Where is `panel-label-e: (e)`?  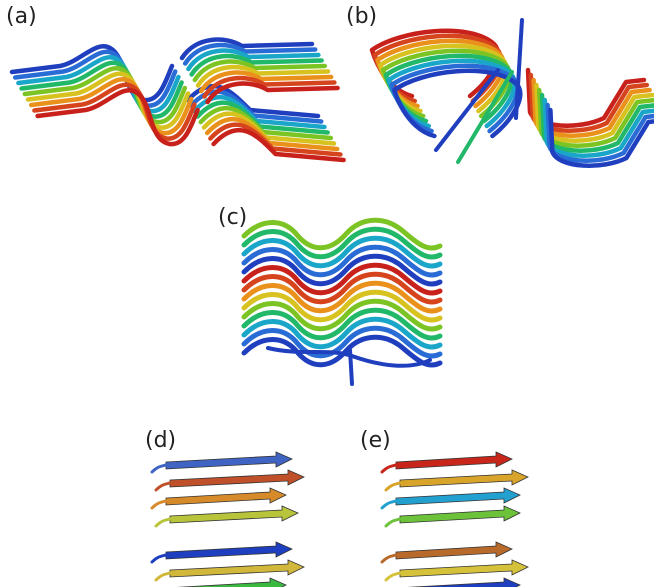
panel-label-e: (e) is located at coordinates (375, 440).